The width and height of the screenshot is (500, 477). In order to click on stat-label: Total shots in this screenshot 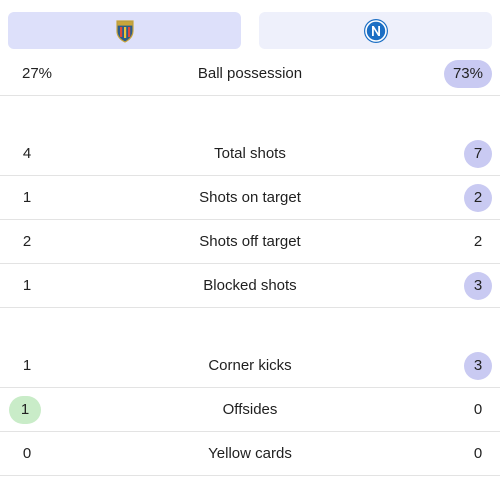, I will do `click(250, 153)`.